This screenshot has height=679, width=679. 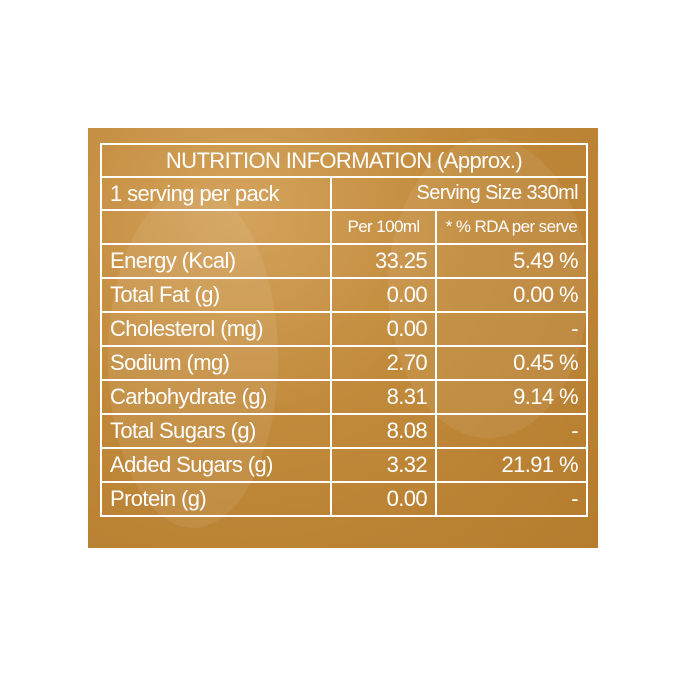 What do you see at coordinates (383, 431) in the screenshot?
I see `per-100ml: 8.08` at bounding box center [383, 431].